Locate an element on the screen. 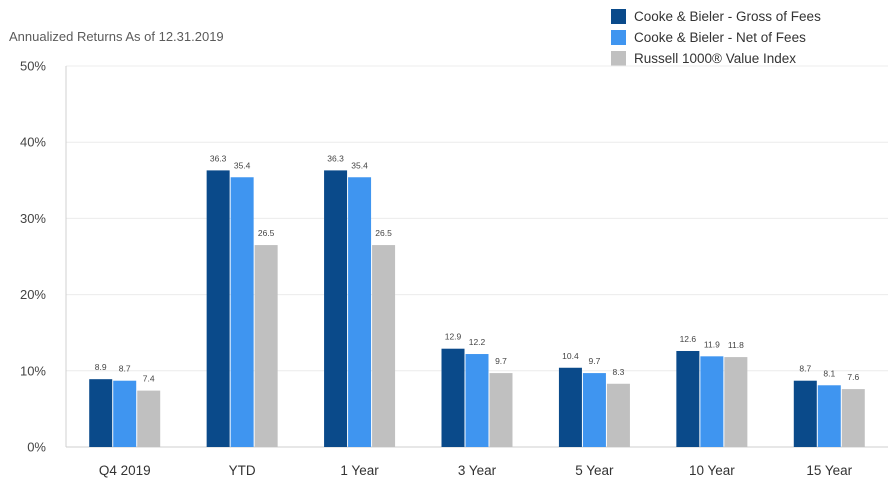 The image size is (890, 478). bar-value-label: 11.8 is located at coordinates (736, 345).